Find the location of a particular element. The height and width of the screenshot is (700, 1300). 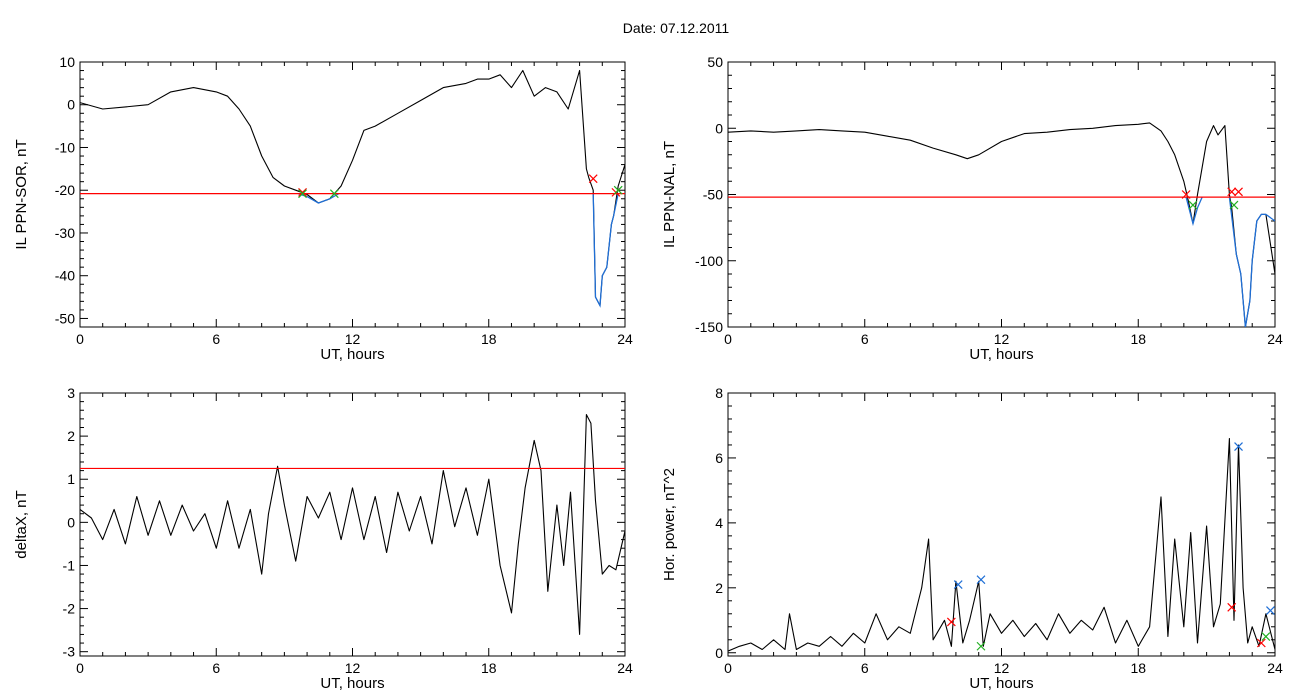

y-tick-label: -150 is located at coordinates (709, 327).